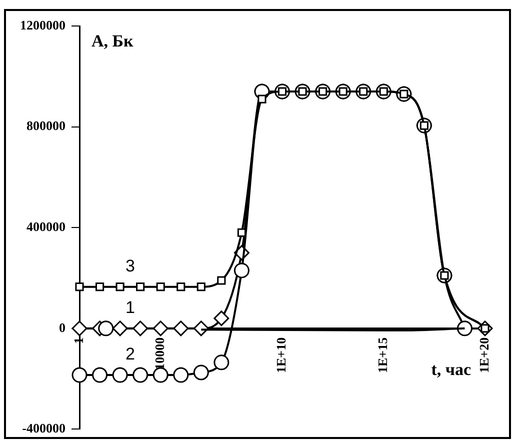 This screenshot has width=515, height=443. Describe the element at coordinates (484, 355) in the screenshot. I see `x-tick-label: 1E+20` at that location.